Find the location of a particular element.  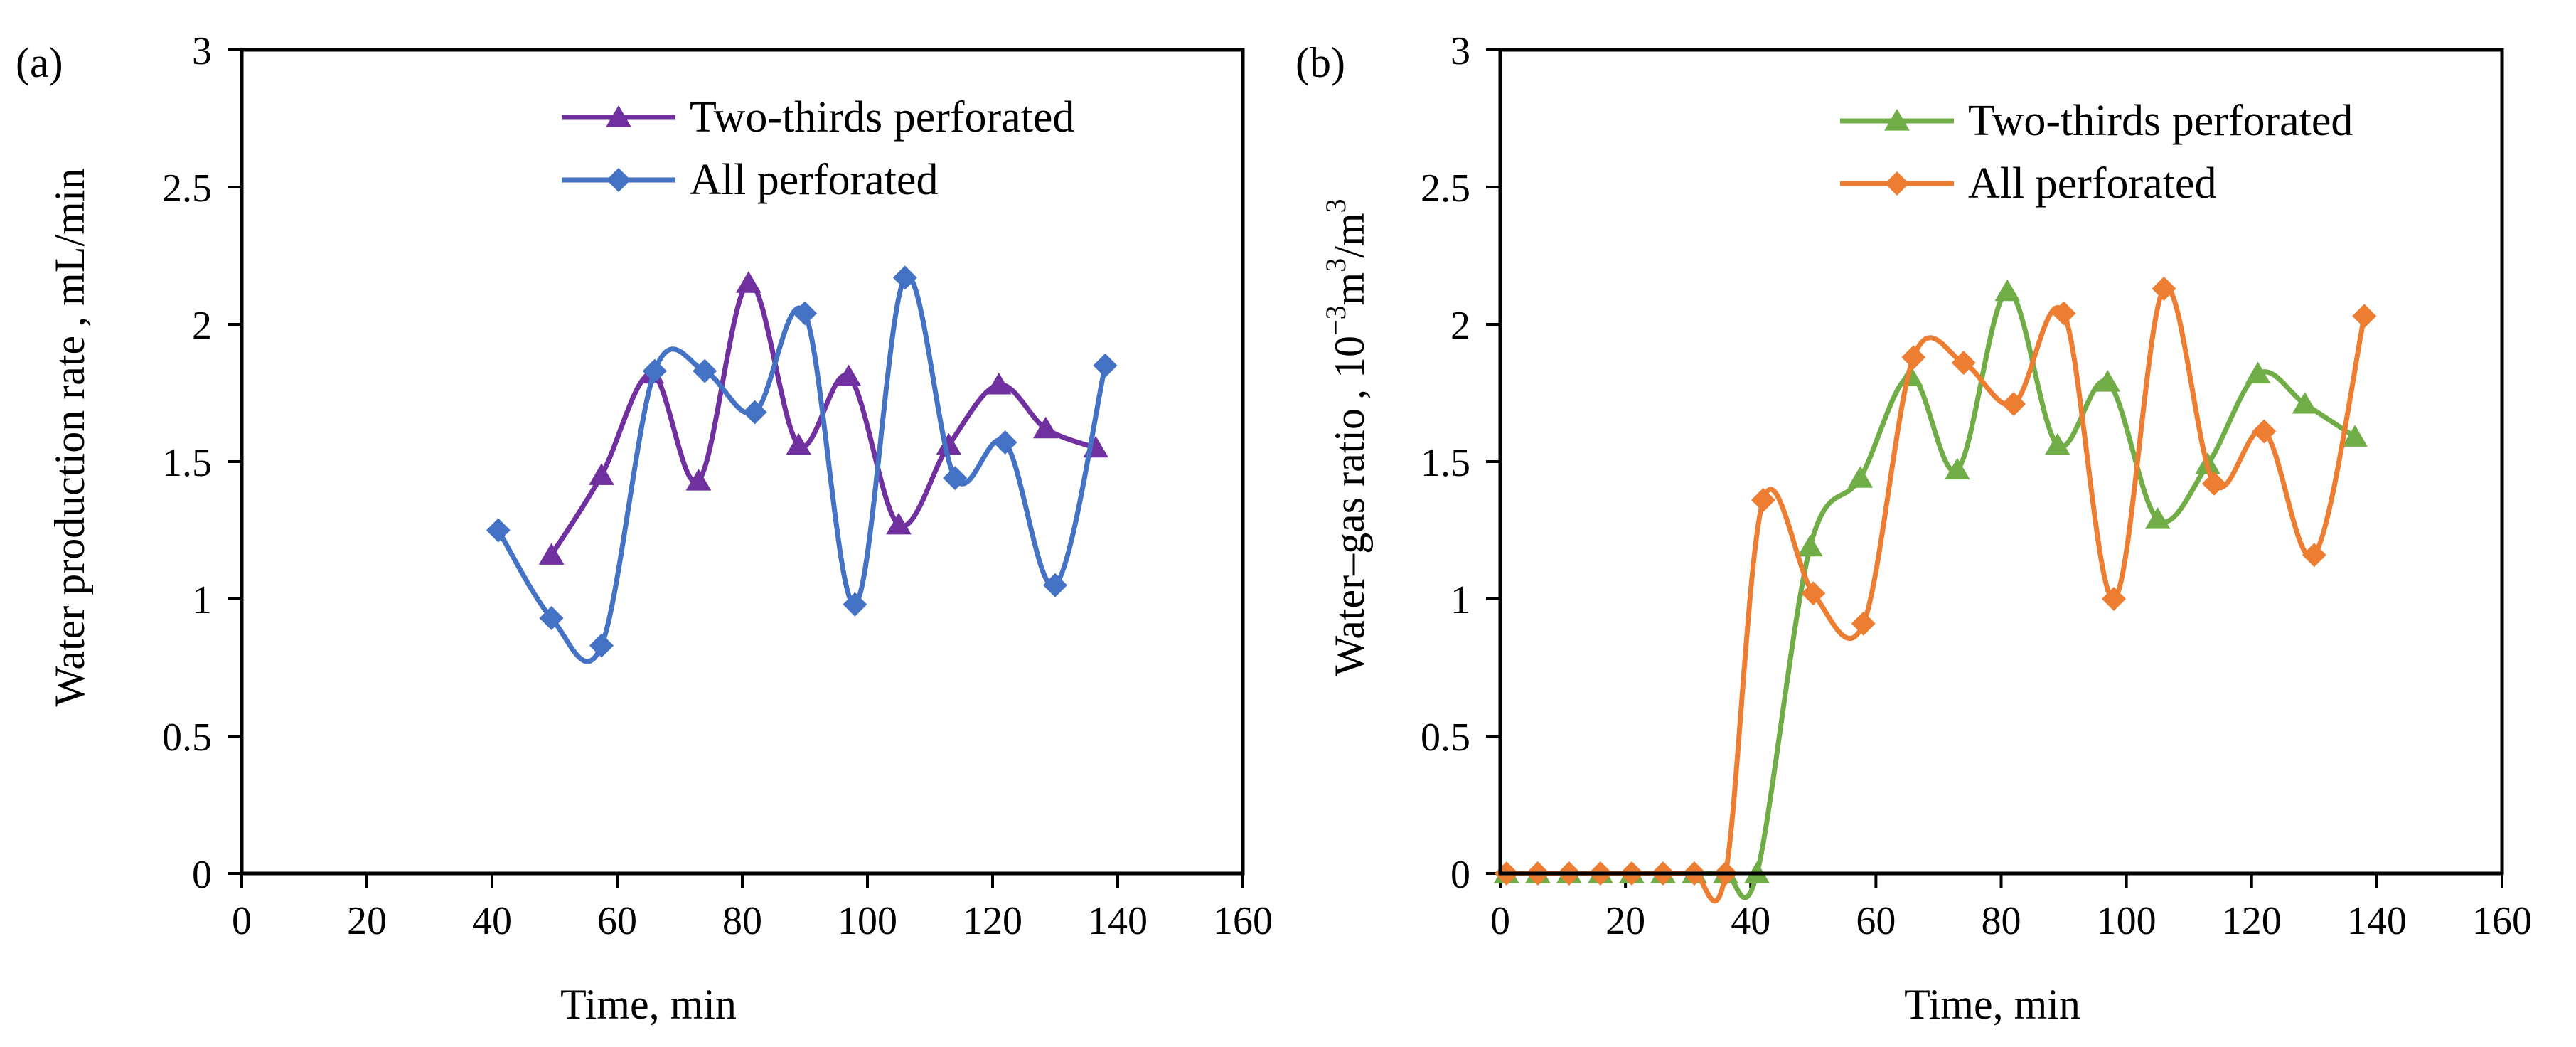

y-ticks-a: 0 0.5 1 1.5 2 2.5 3 is located at coordinates (202, 463).